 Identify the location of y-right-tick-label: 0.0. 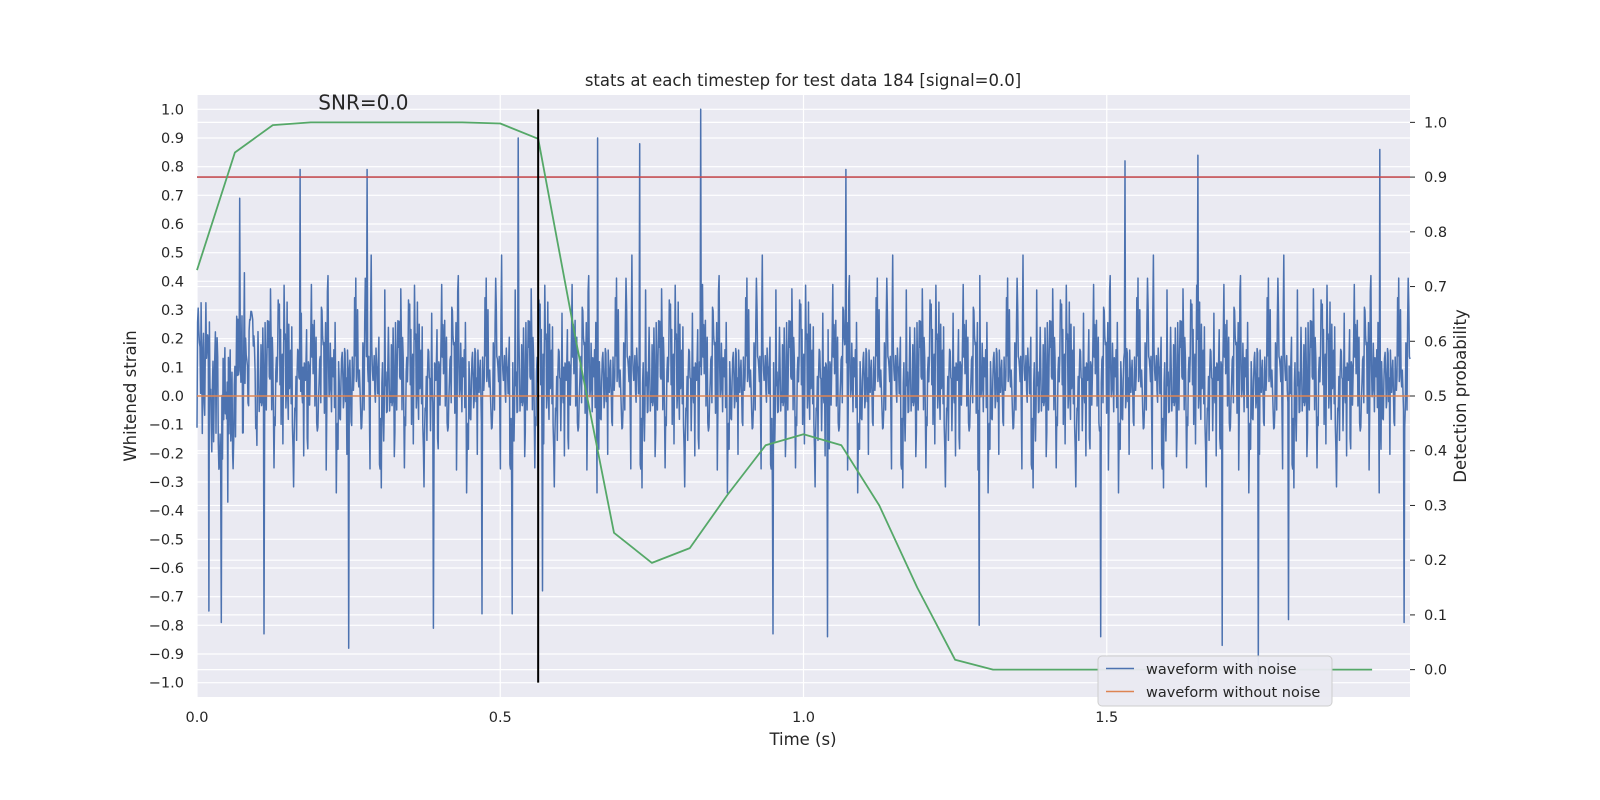
(1435, 671).